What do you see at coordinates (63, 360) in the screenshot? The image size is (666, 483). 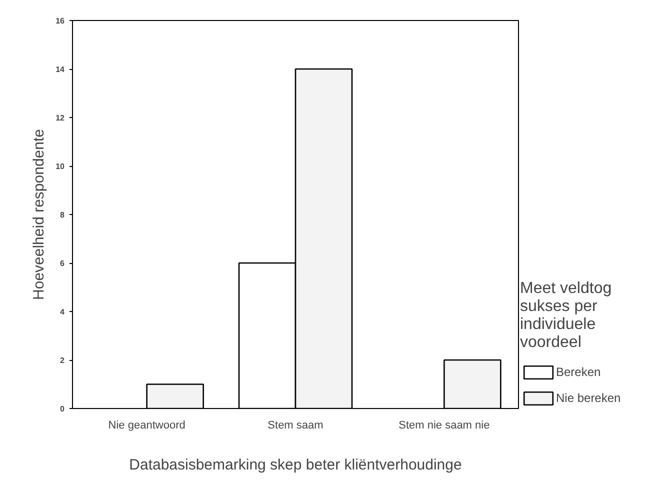 I see `y-tick-label: 2` at bounding box center [63, 360].